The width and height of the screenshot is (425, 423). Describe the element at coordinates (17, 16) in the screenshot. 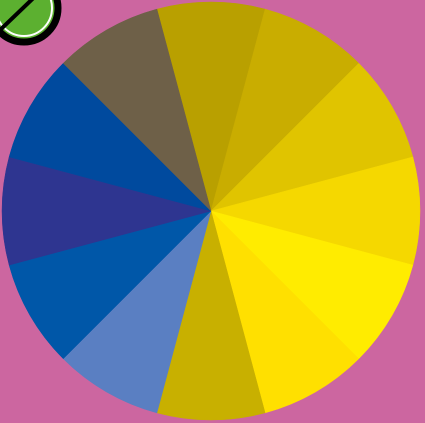

I see `icon-slash` at that location.